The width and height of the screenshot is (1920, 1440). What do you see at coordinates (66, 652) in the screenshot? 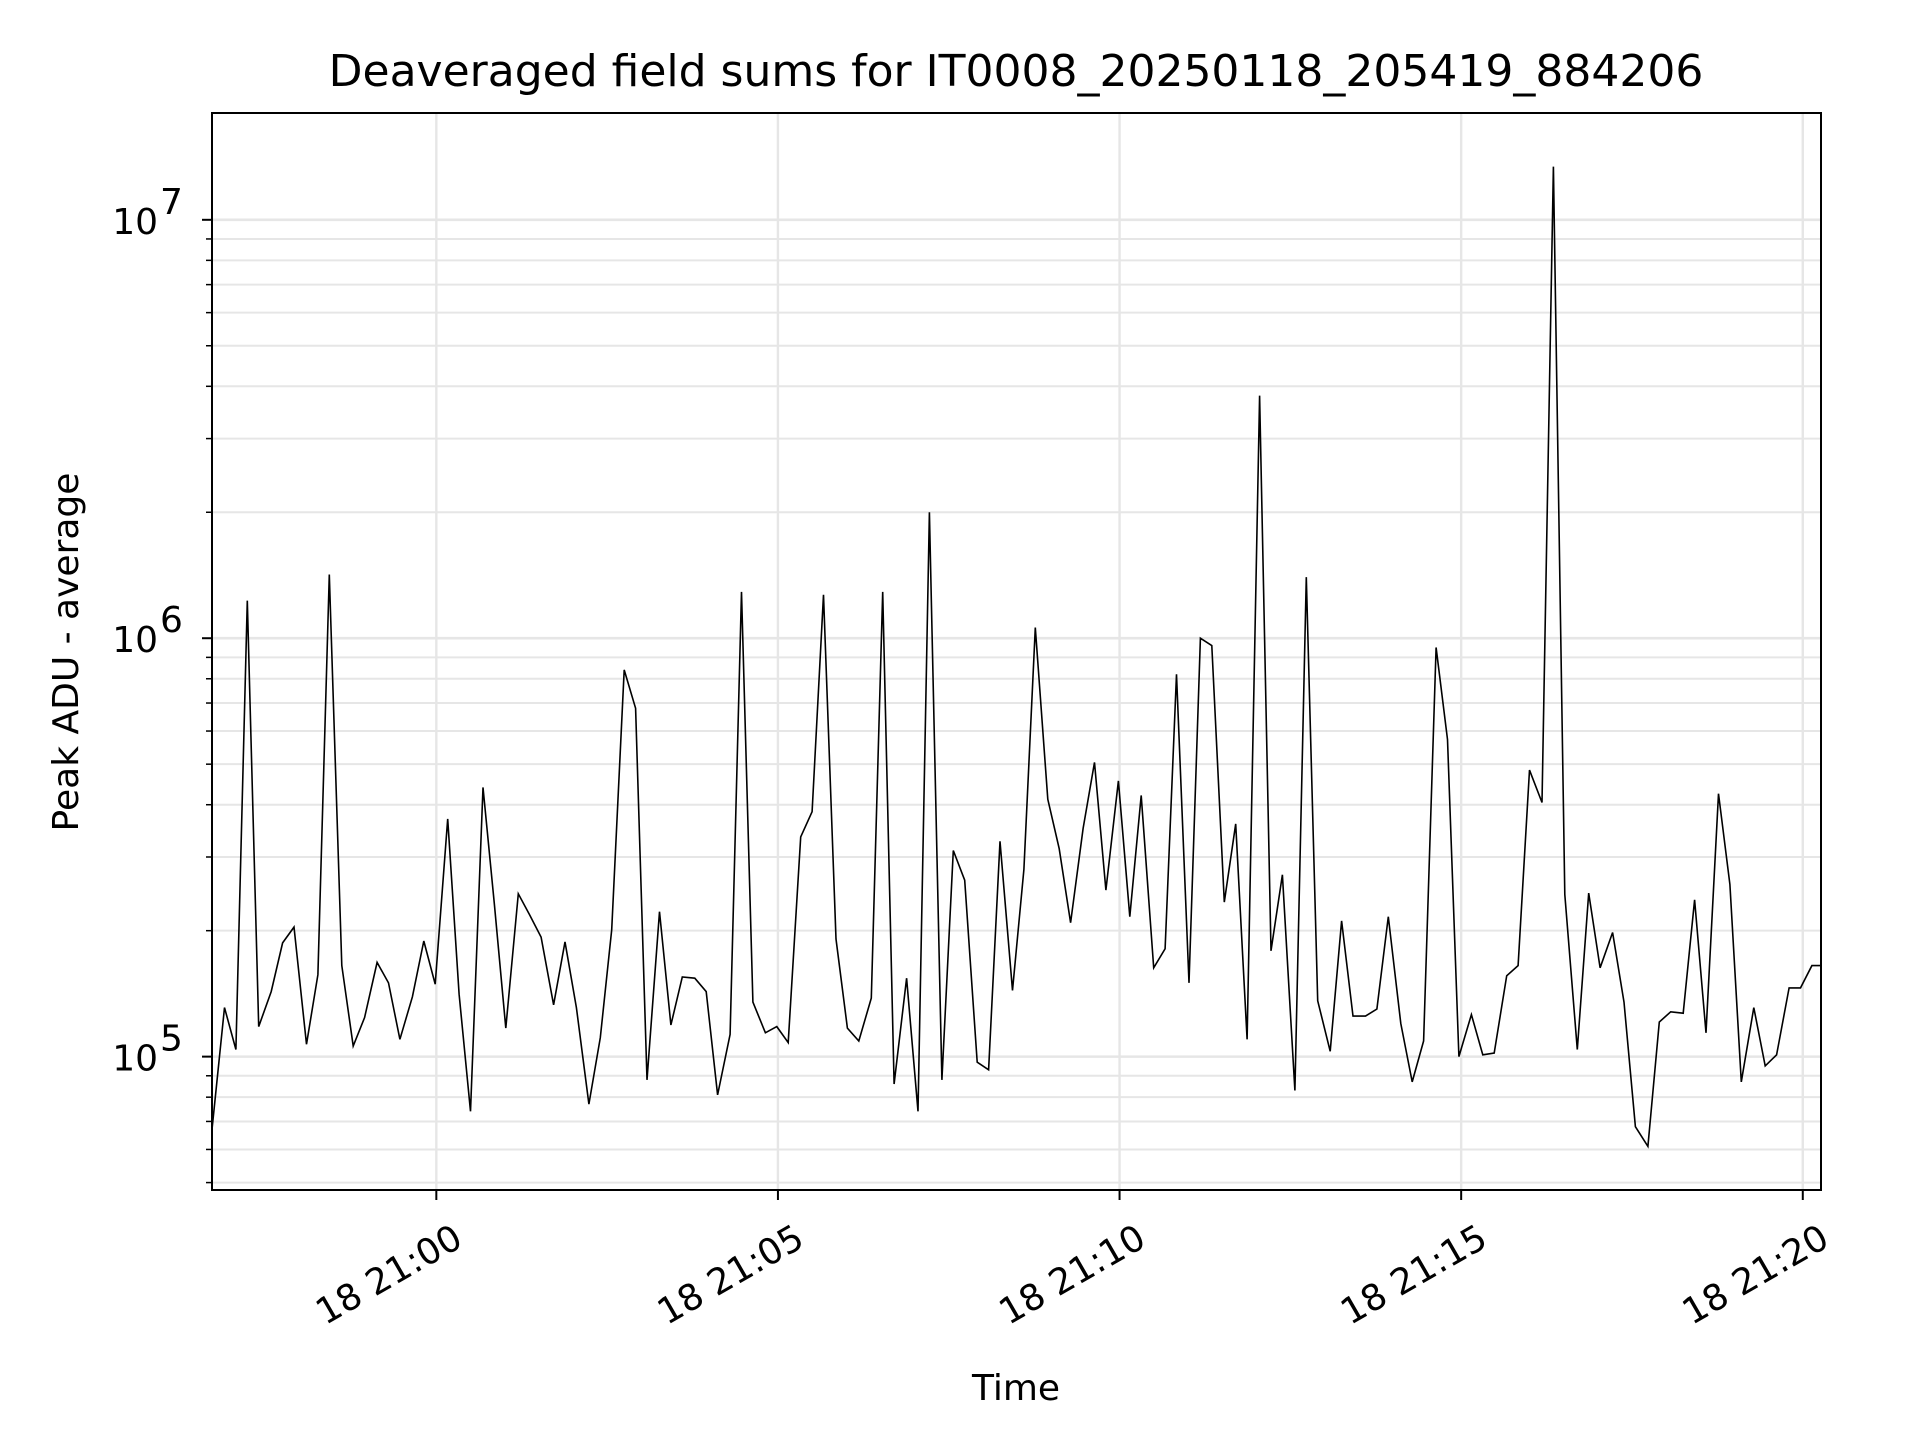
I see `y-axis-label: Peak ADU - average` at bounding box center [66, 652].